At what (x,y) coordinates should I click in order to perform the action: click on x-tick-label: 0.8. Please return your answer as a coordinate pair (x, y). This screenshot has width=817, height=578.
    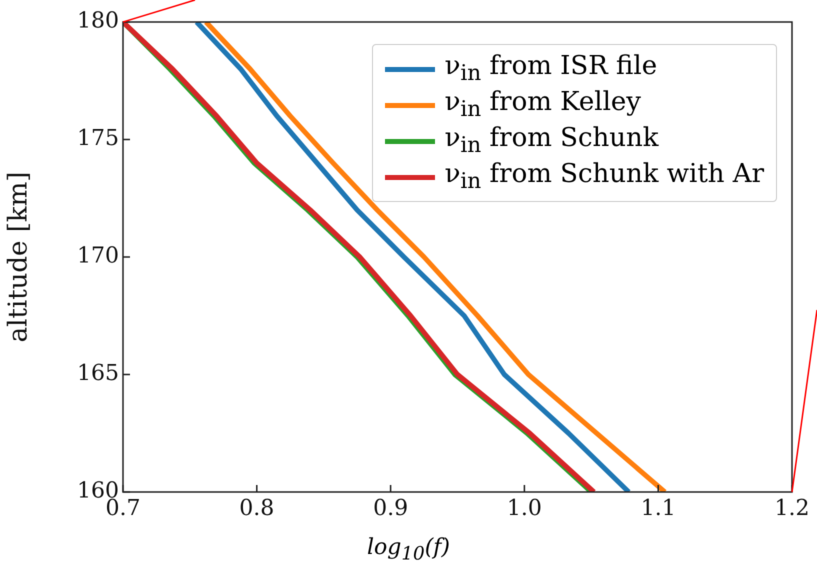
    Looking at the image, I should click on (256, 508).